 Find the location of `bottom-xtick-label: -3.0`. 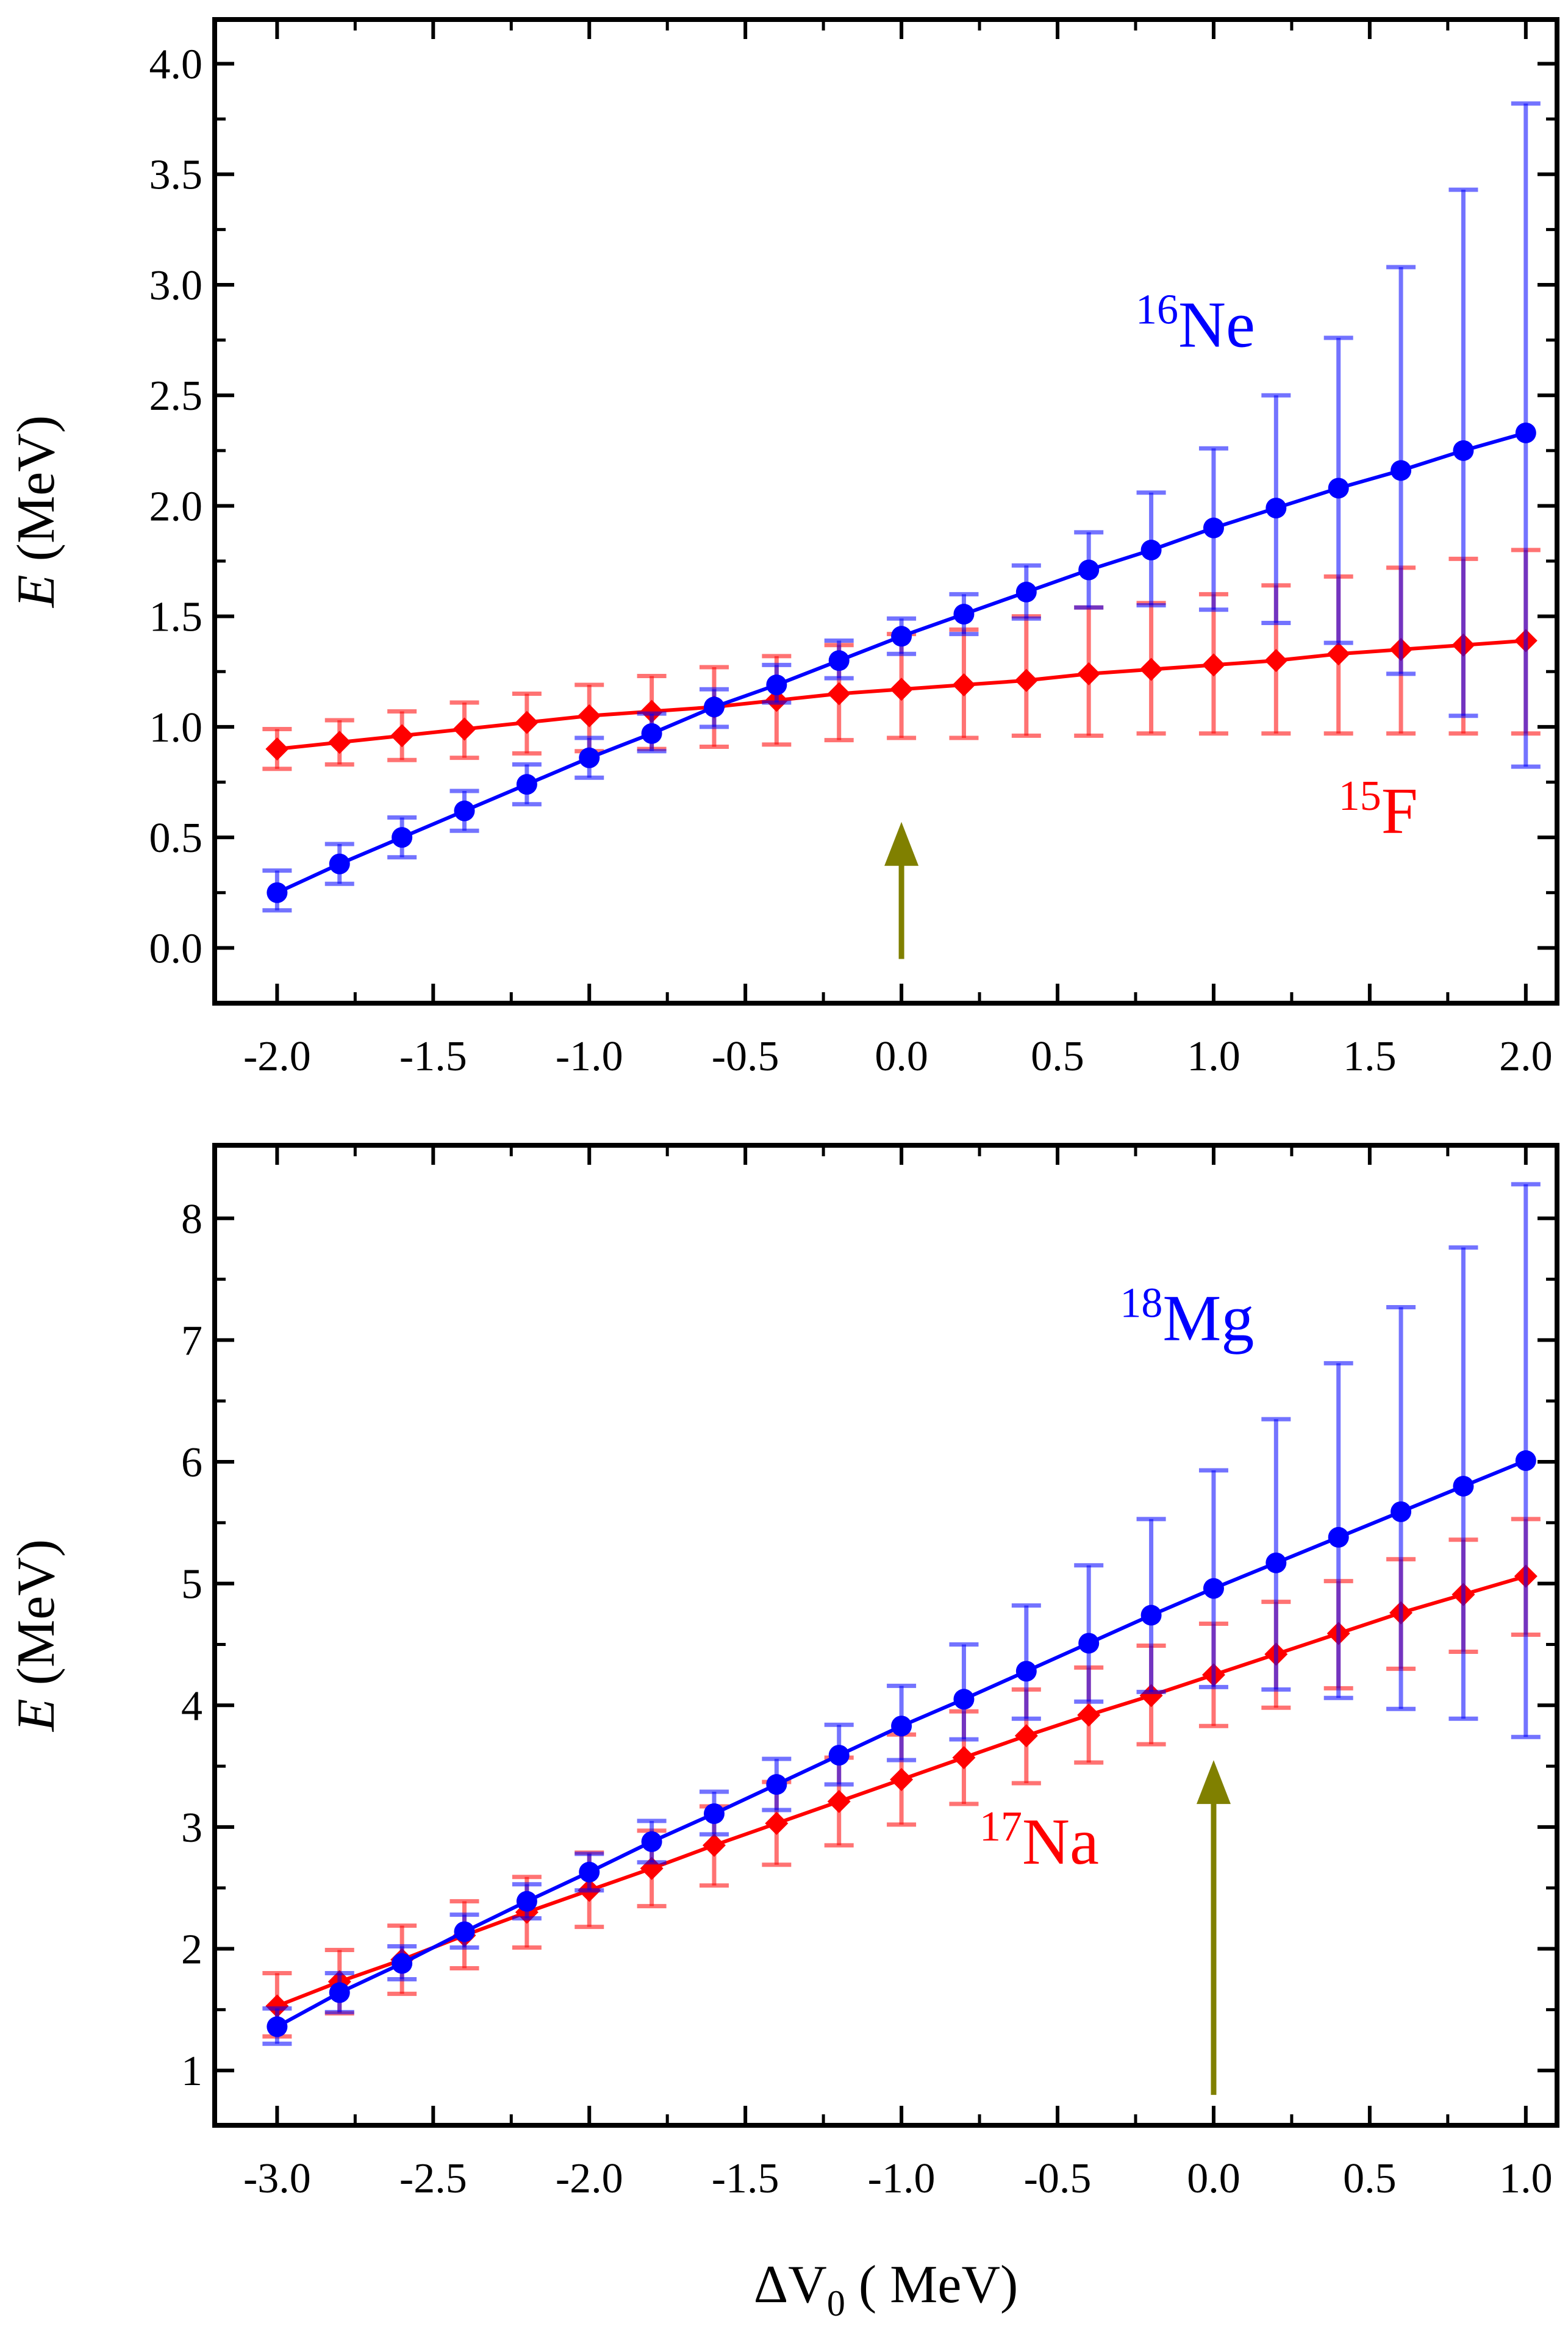

bottom-xtick-label: -3.0 is located at coordinates (277, 2178).